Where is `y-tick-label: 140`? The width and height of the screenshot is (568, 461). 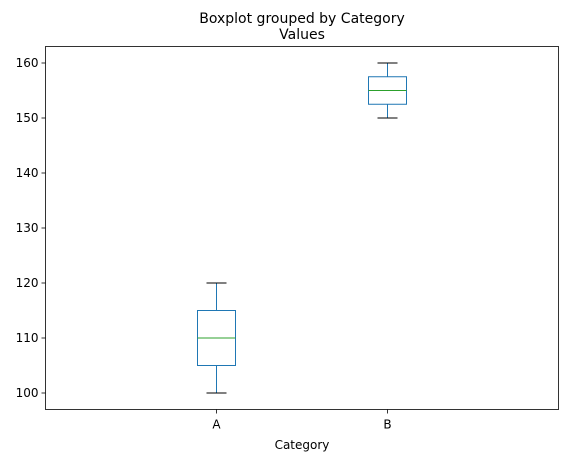 y-tick-label: 140 is located at coordinates (27, 173).